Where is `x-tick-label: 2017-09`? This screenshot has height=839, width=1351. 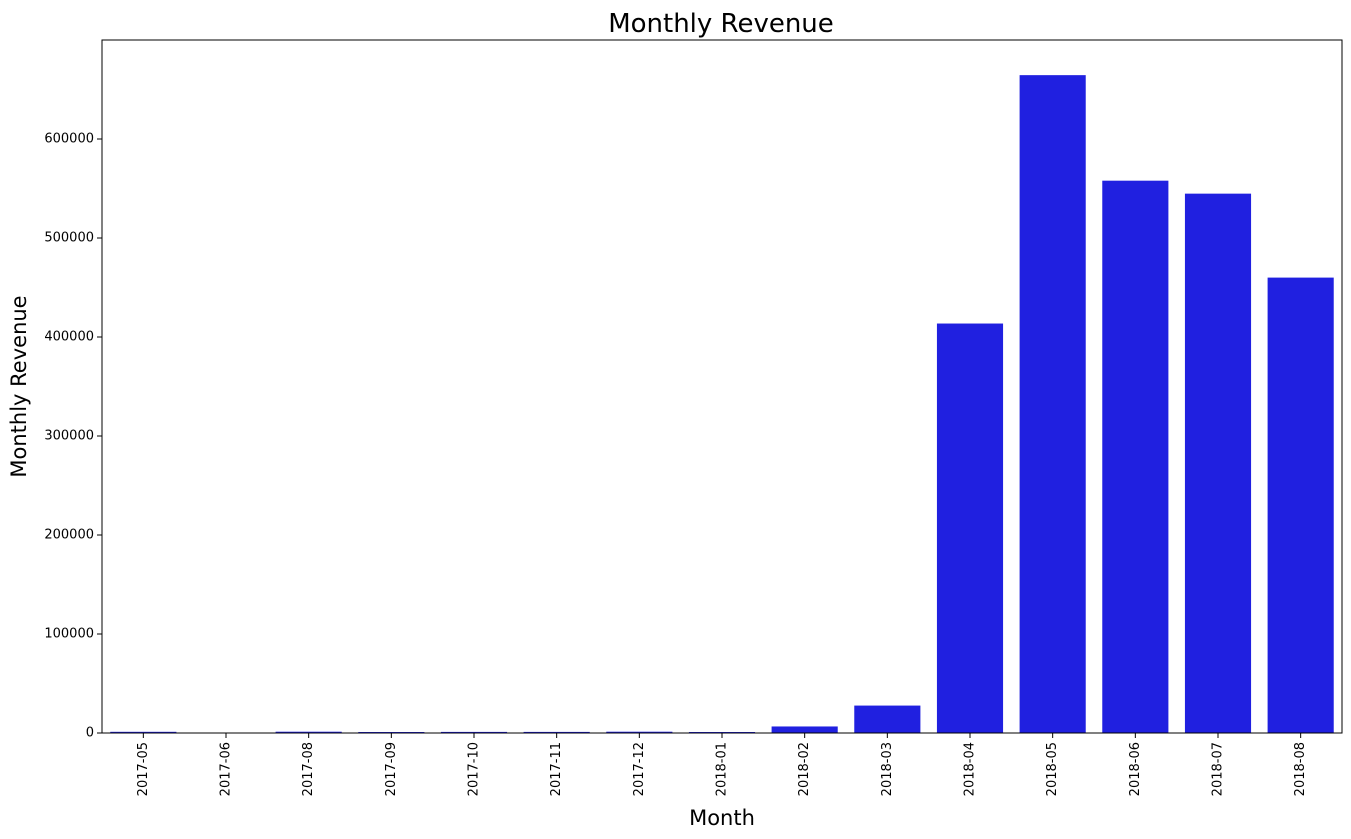
x-tick-label: 2017-09 is located at coordinates (391, 769).